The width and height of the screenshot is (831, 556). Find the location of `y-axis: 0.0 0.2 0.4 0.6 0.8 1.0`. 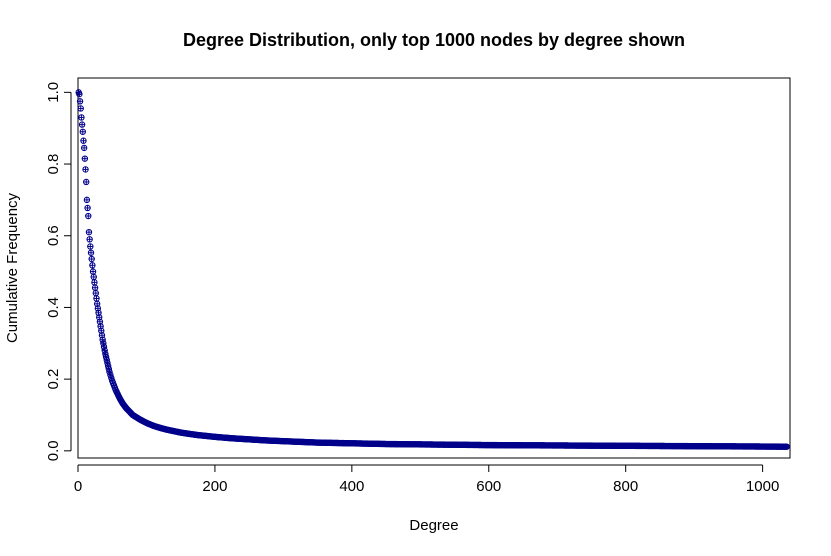

y-axis: 0.0 0.2 0.4 0.6 0.8 1.0 is located at coordinates (58, 271).